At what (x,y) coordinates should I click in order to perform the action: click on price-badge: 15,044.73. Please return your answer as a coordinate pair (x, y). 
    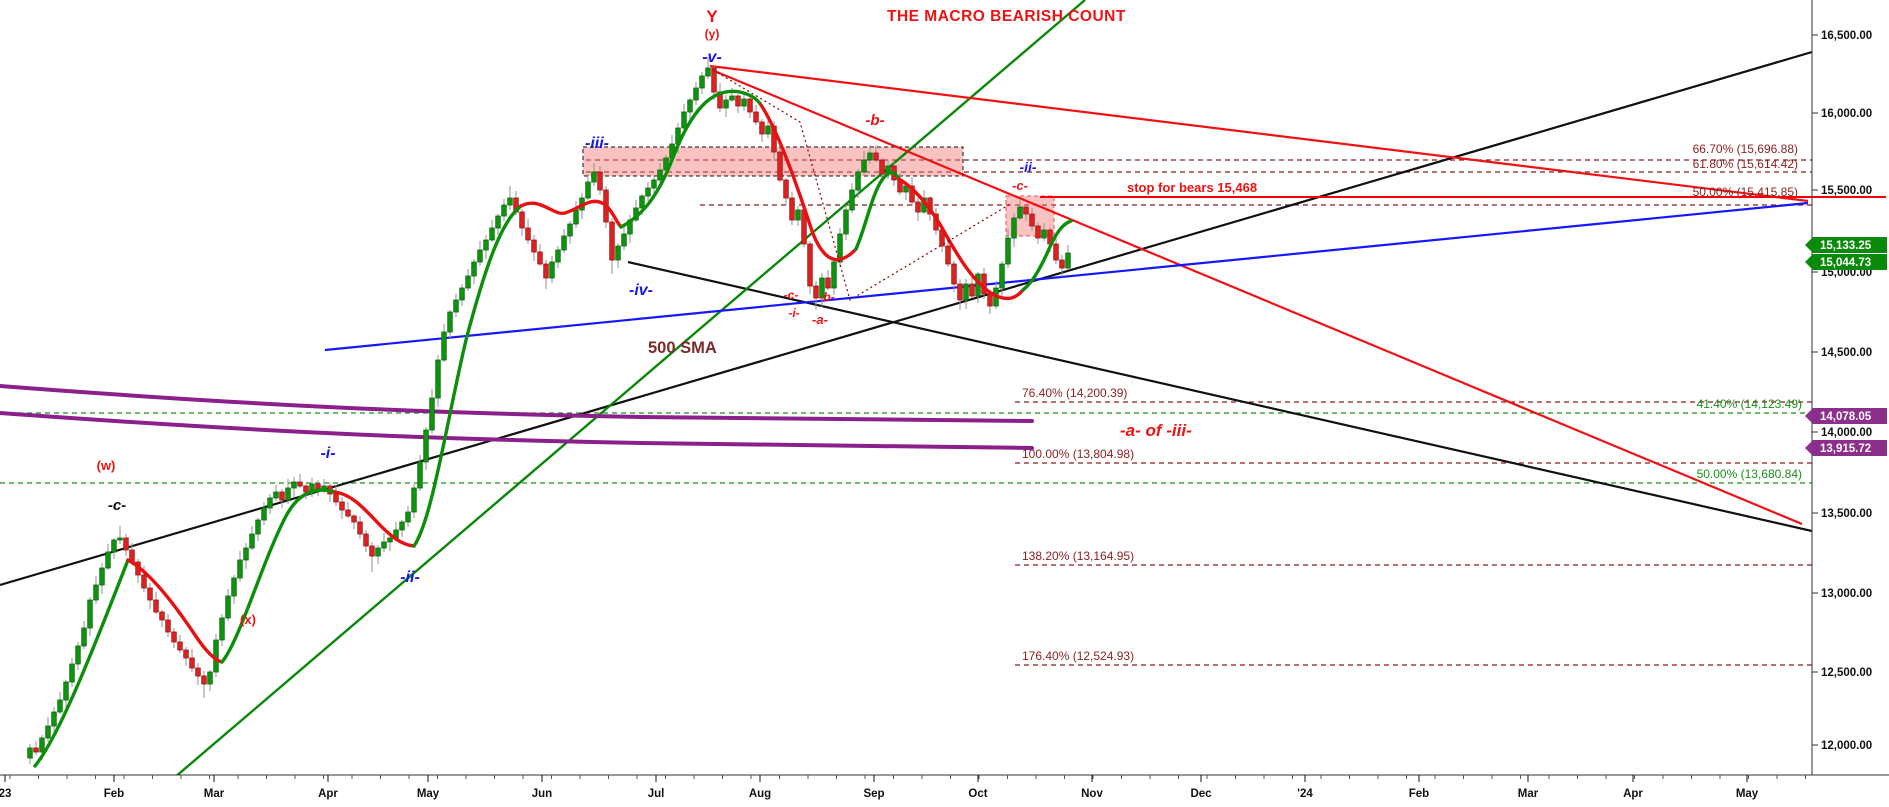
    Looking at the image, I should click on (1846, 262).